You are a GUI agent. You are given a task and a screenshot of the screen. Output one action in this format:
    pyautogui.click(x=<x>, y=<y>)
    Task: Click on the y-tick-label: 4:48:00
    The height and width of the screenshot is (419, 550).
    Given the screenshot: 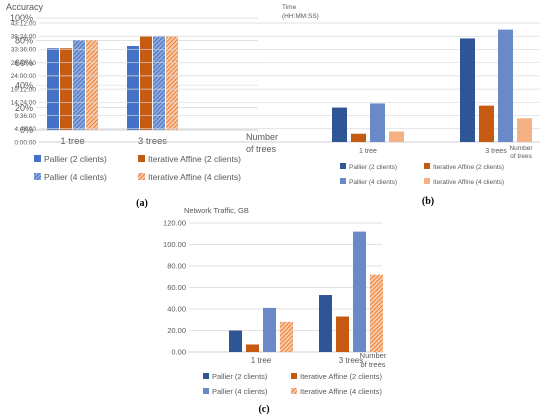 What is the action you would take?
    pyautogui.click(x=25, y=129)
    